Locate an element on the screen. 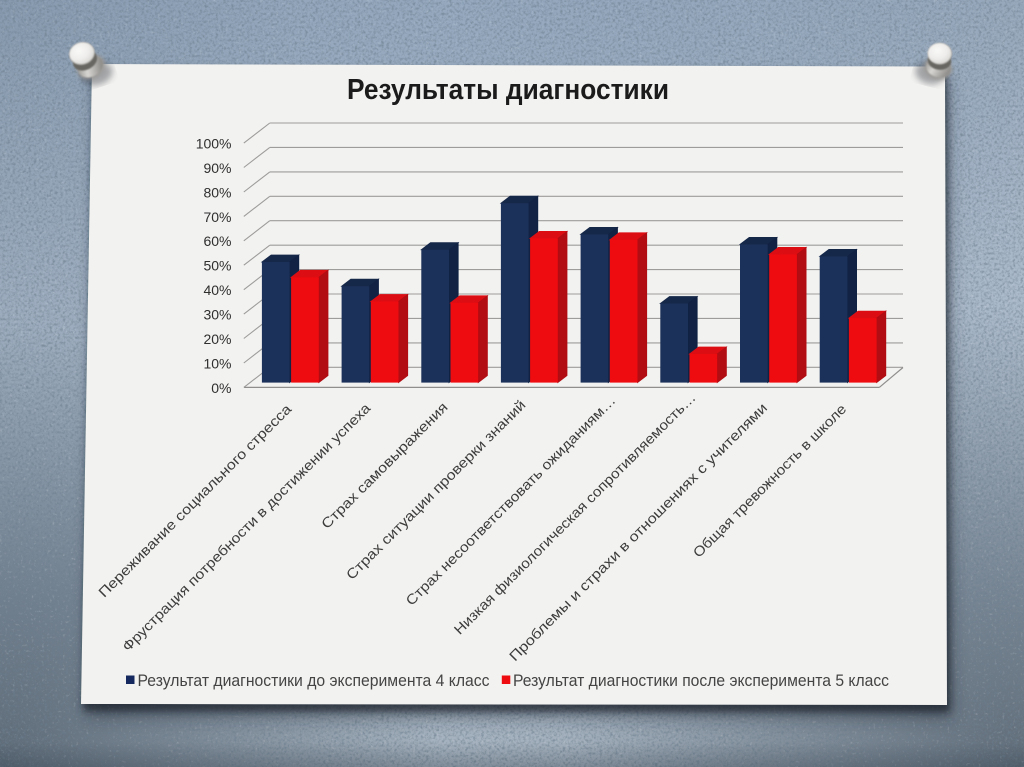 This screenshot has height=767, width=1024. svg-text: 80% is located at coordinates (217, 192).